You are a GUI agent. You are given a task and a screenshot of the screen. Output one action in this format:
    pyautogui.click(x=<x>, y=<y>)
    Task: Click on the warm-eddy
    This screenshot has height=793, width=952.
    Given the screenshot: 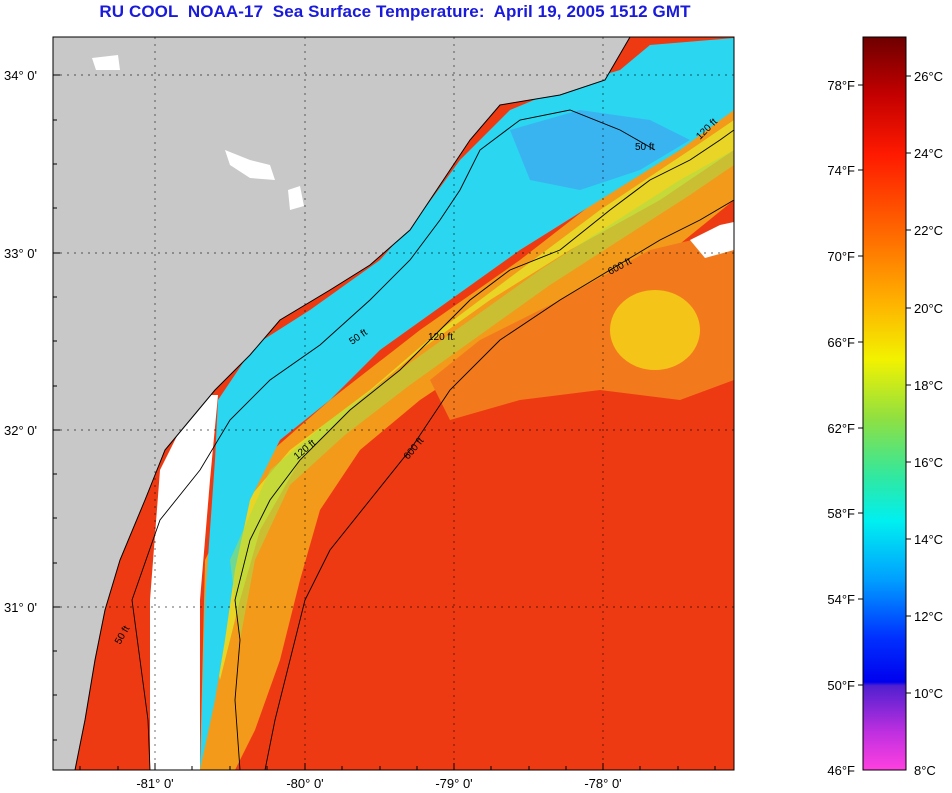 What is the action you would take?
    pyautogui.click(x=655, y=330)
    